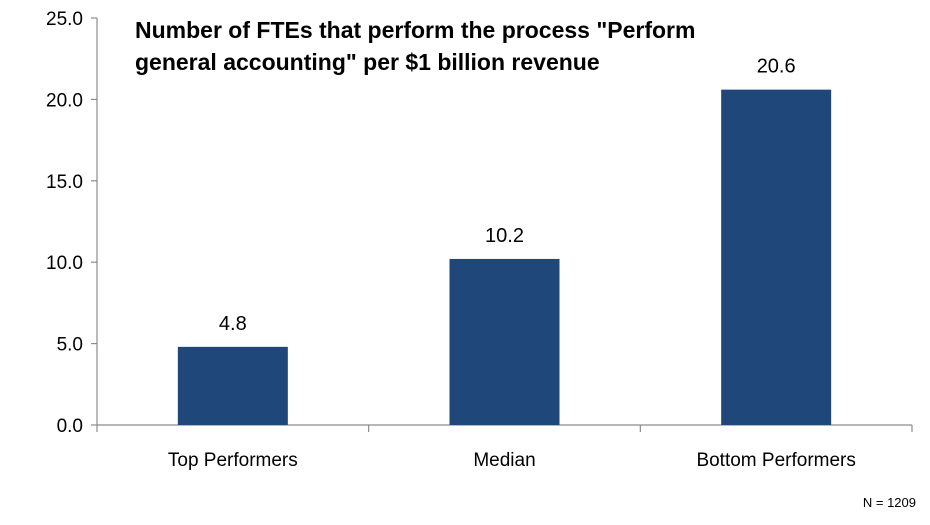 This screenshot has height=525, width=930. I want to click on data-label: 20.6, so click(776, 67).